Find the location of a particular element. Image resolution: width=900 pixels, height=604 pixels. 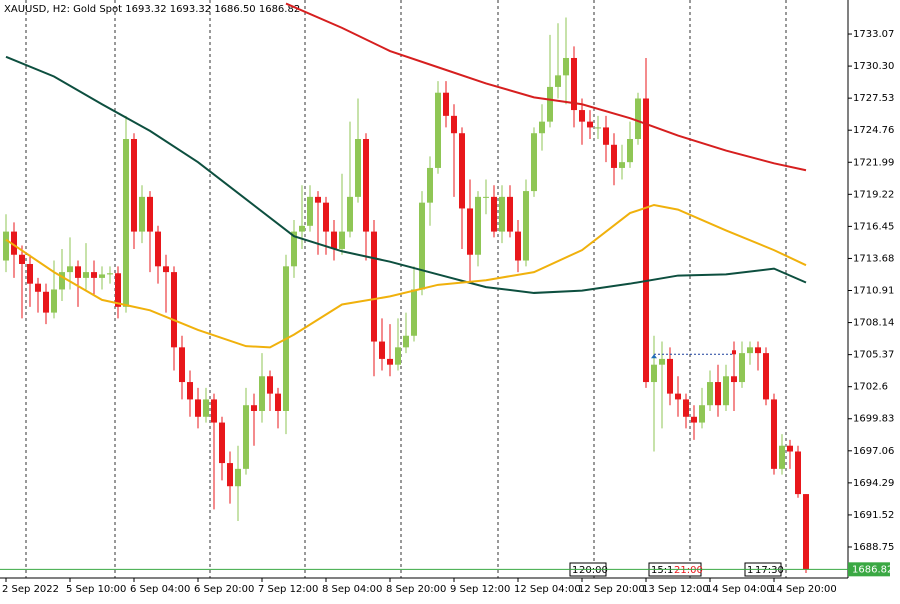

annotation: 21:00 is located at coordinates (688, 570).